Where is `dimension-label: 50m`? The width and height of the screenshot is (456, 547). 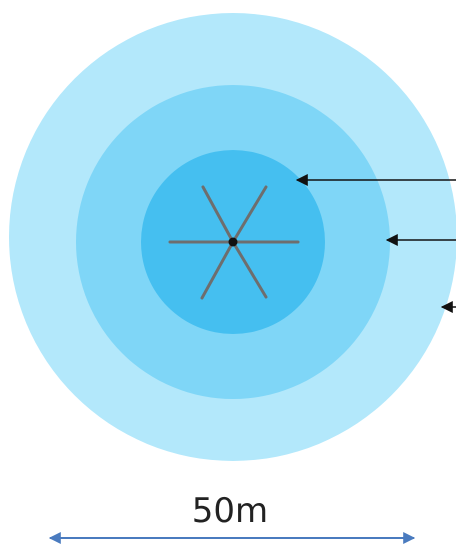
dimension-label: 50m is located at coordinates (230, 511).